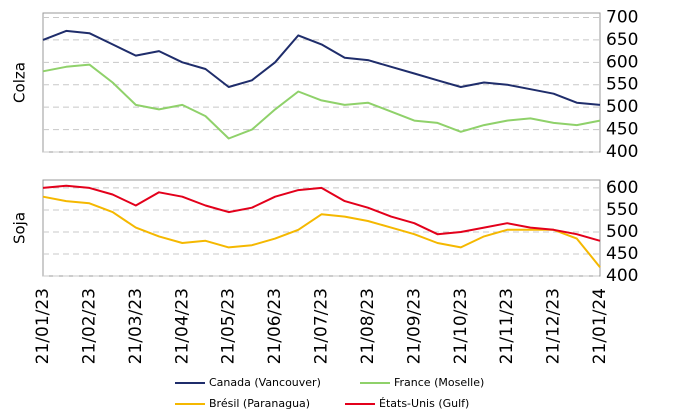  Describe the element at coordinates (275, 326) in the screenshot. I see `x-tick-label: 21/06/23` at that location.